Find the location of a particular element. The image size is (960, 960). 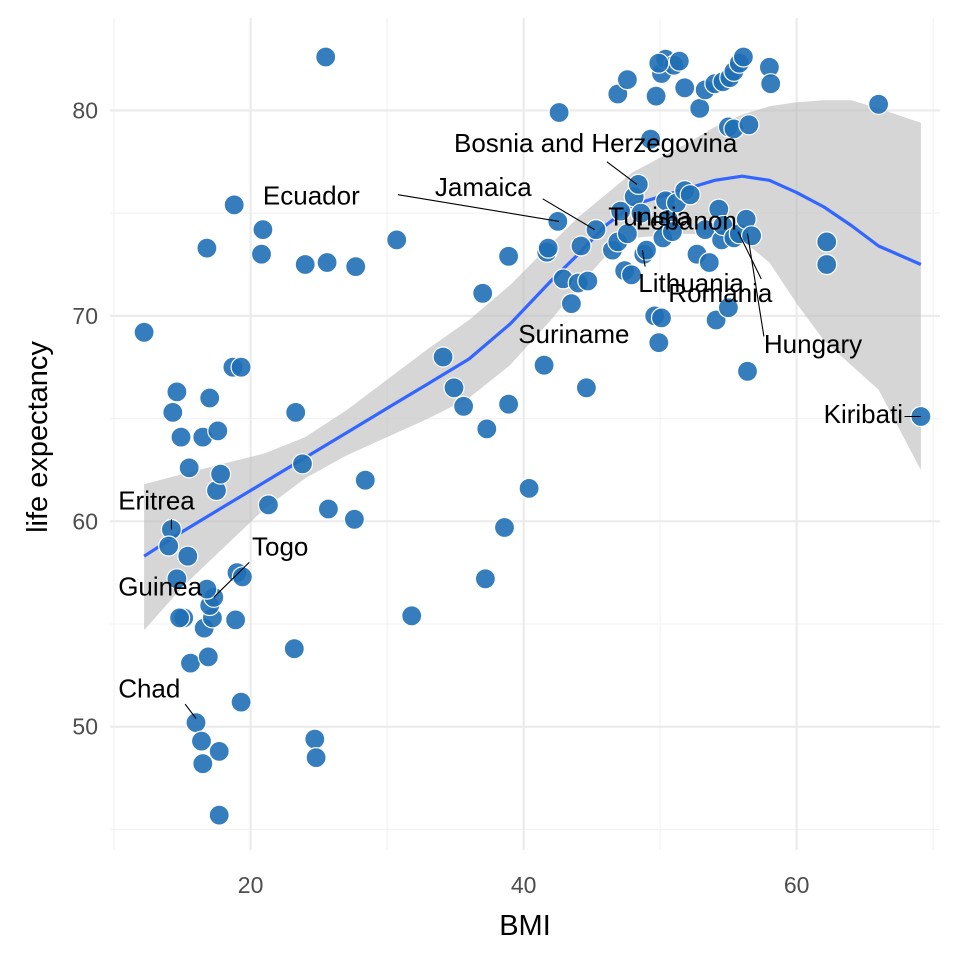

annotation-leader-hungary is located at coordinates (755, 285).